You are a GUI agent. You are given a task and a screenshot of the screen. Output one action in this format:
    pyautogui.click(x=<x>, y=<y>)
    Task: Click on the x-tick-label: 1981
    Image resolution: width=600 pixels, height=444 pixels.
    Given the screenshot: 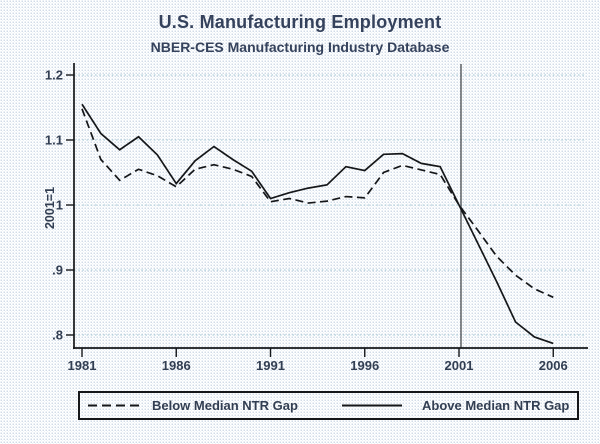 What is the action you would take?
    pyautogui.click(x=82, y=365)
    